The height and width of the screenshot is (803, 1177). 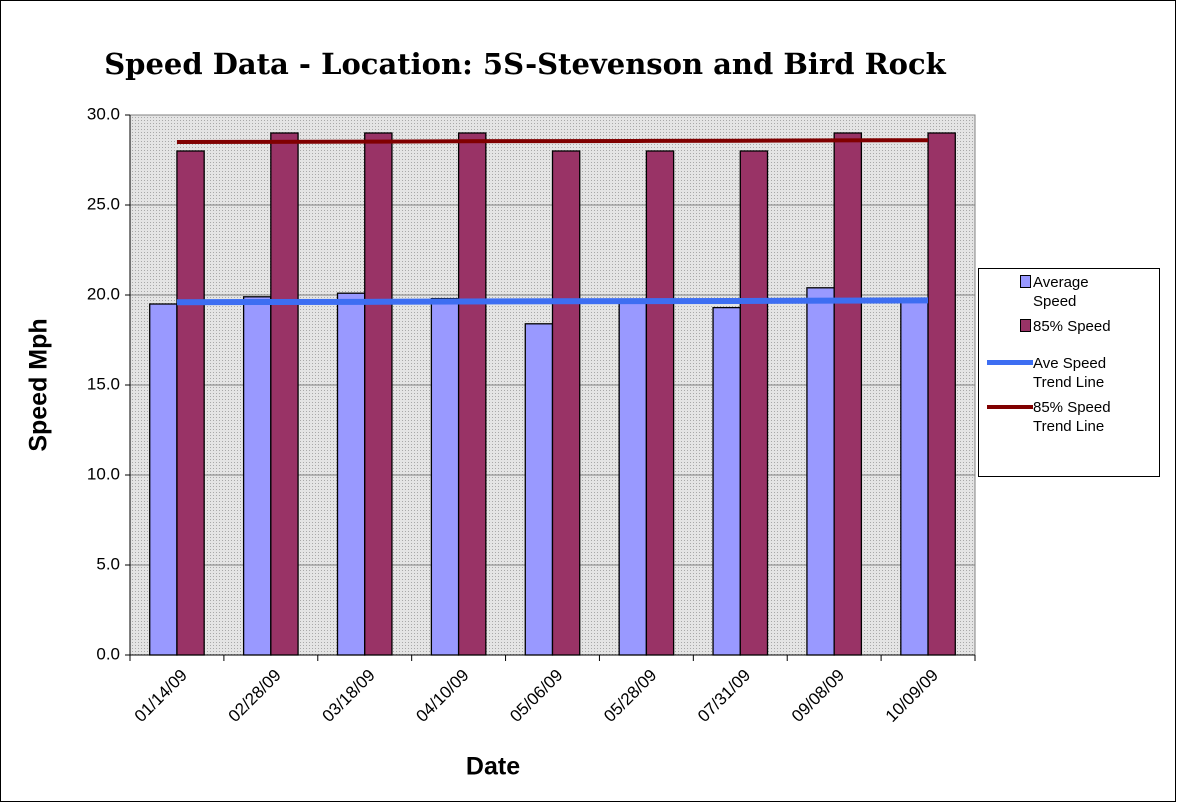 I want to click on y-tick-label: 10.0, so click(x=103, y=473).